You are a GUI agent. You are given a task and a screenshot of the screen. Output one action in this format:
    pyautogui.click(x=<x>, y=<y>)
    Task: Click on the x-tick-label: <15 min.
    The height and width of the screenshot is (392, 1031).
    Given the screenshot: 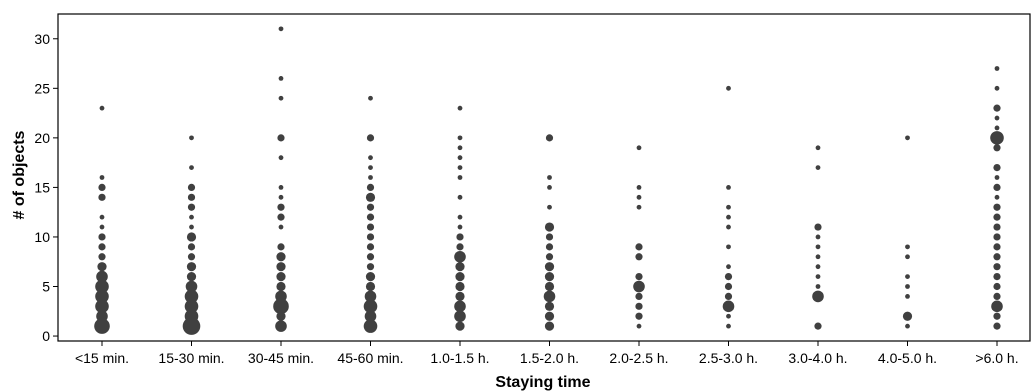 What is the action you would take?
    pyautogui.click(x=102, y=358)
    